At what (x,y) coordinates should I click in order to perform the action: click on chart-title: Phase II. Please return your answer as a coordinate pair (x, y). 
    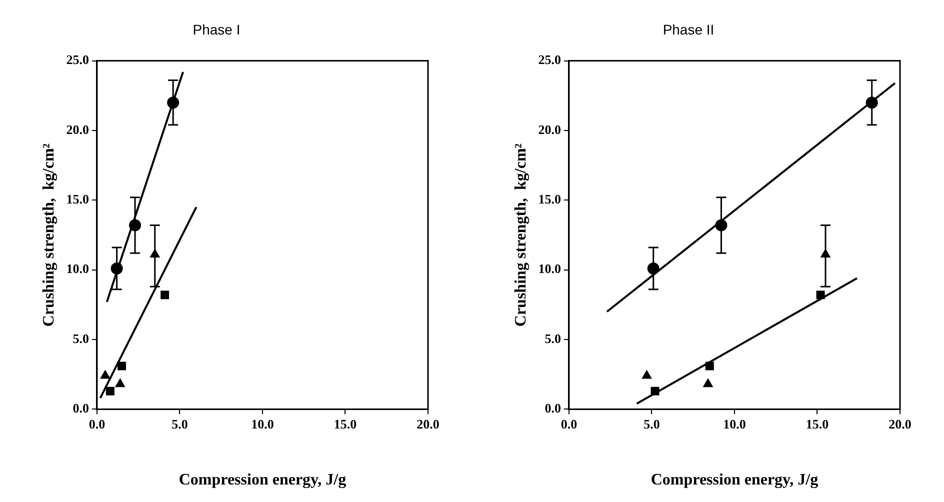
    Looking at the image, I should click on (688, 29).